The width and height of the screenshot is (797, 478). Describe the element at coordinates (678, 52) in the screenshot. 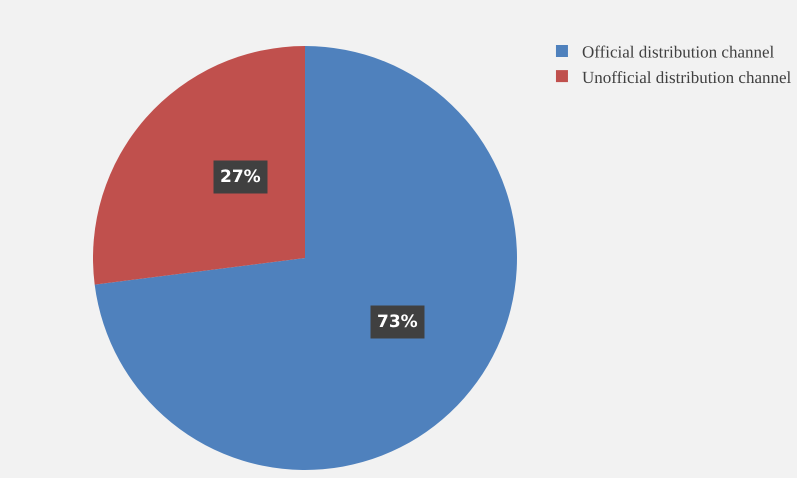

I see `legend-label: Official distribution channel` at that location.